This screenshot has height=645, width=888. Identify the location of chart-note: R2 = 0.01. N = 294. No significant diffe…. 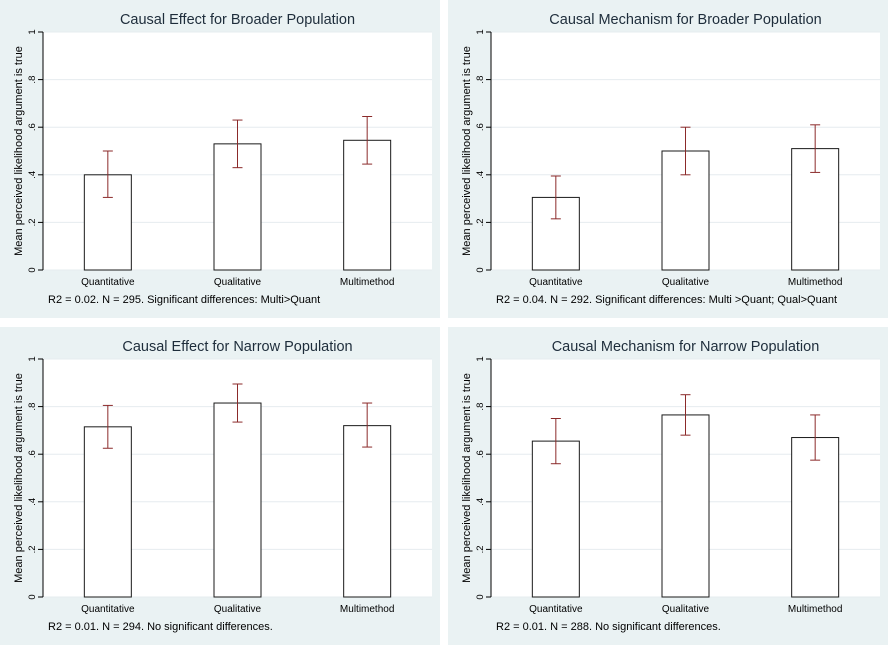
(160, 627).